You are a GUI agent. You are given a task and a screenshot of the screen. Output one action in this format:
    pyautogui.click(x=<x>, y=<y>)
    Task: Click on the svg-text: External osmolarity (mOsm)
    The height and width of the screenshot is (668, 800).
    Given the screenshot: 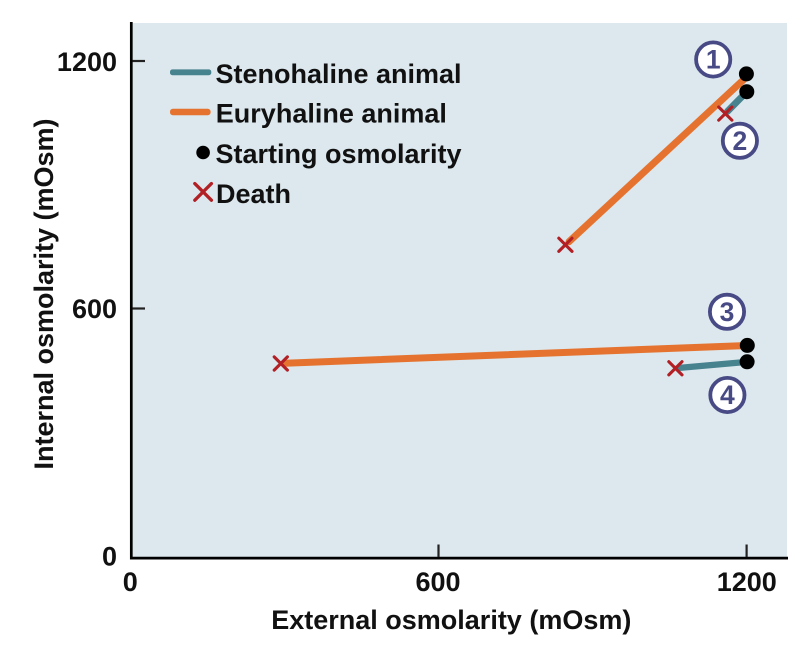 What is the action you would take?
    pyautogui.click(x=451, y=620)
    